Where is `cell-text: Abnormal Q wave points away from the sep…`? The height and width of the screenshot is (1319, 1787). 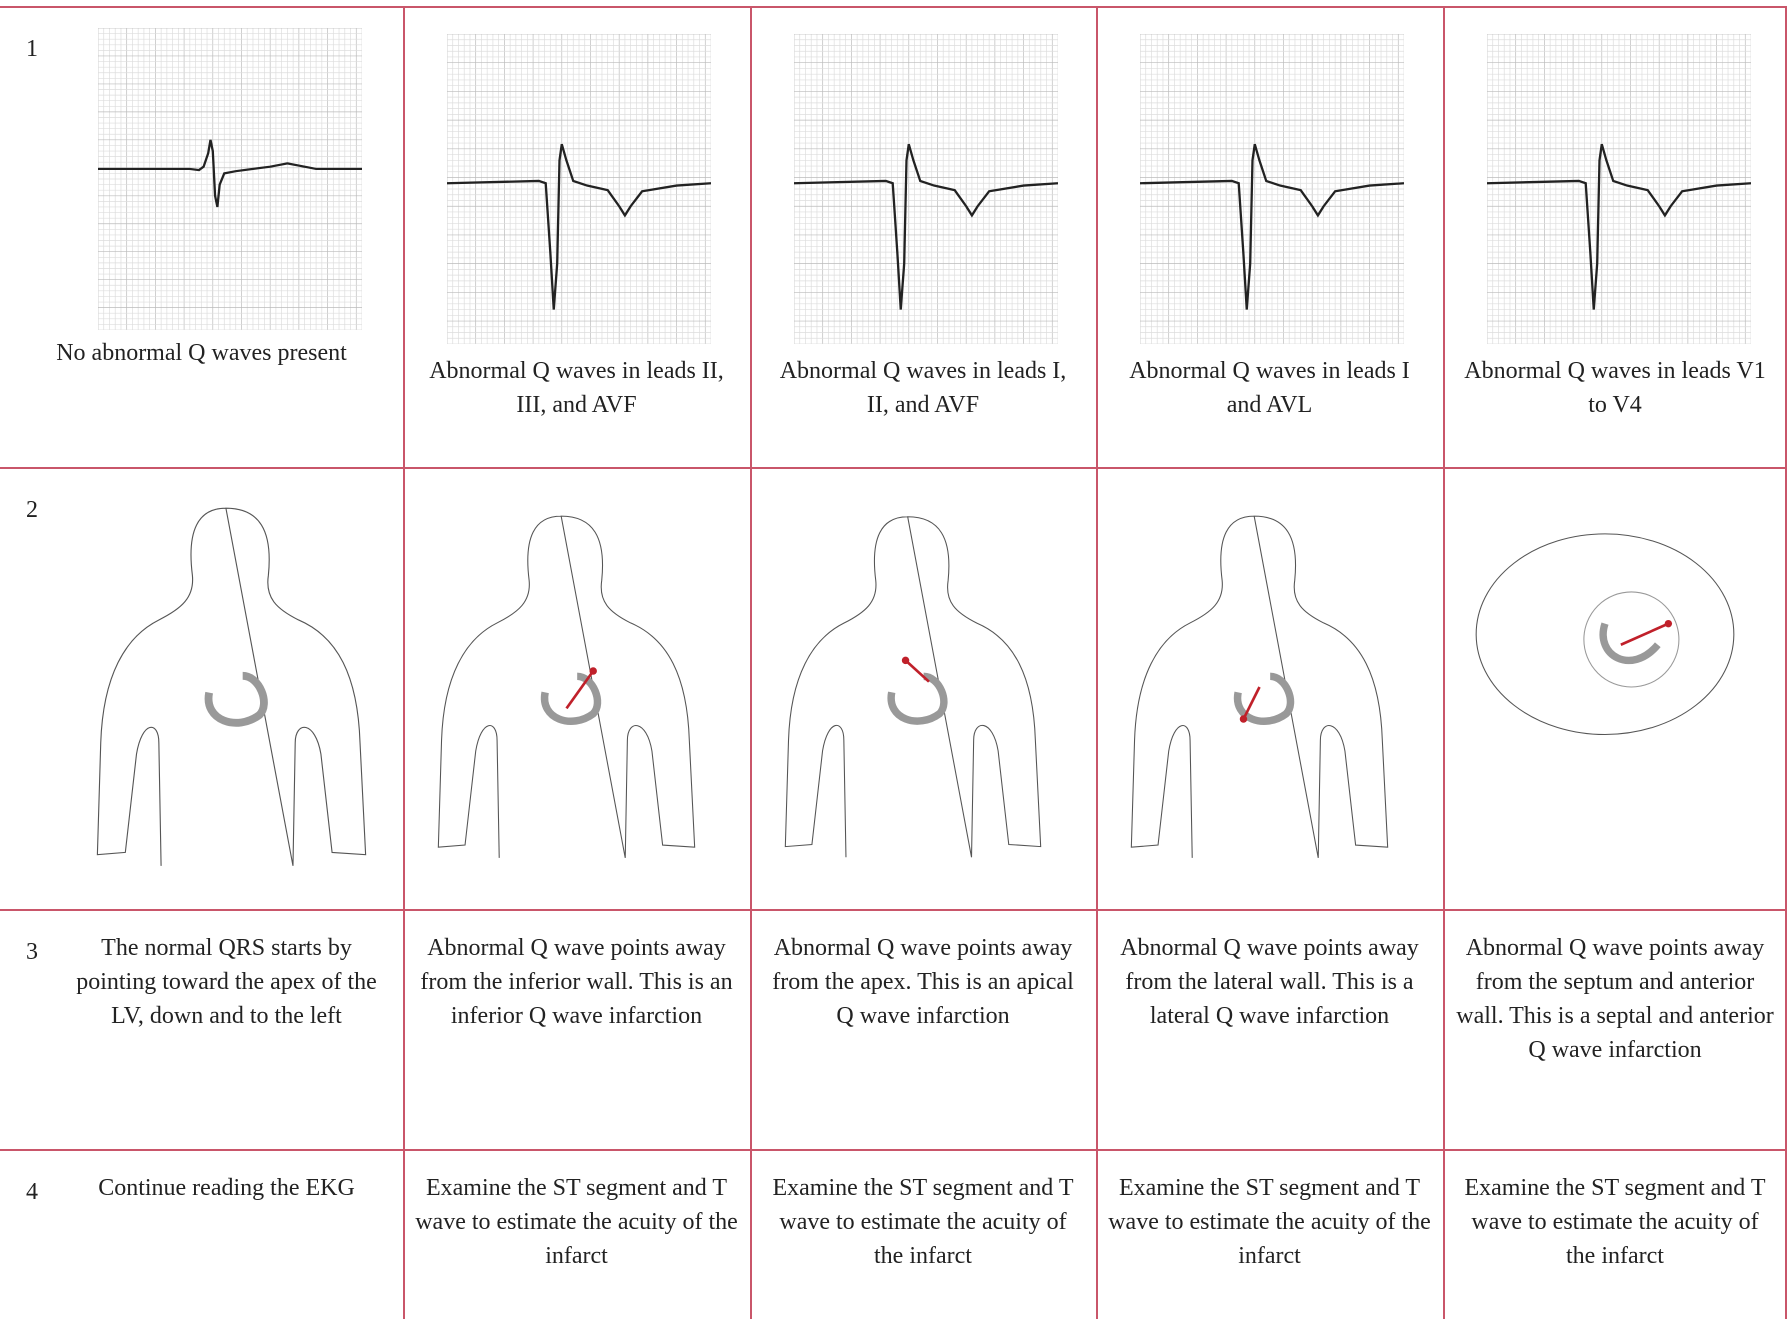
cell-text: Abnormal Q wave points away from the sep… is located at coordinates (1615, 999).